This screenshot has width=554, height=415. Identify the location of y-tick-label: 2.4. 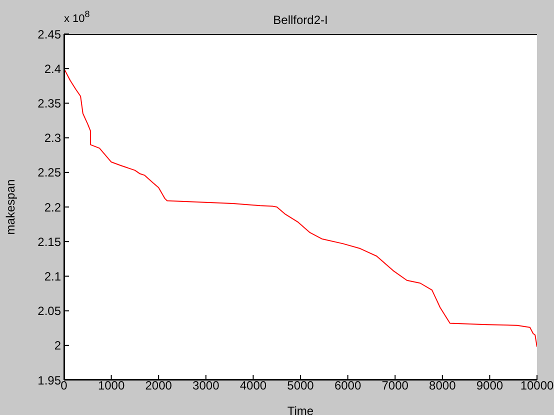
(53, 69).